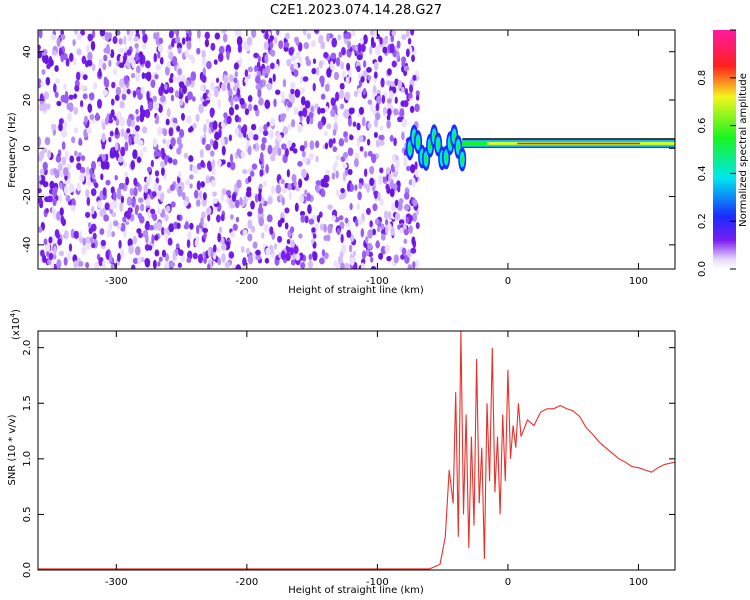 The width and height of the screenshot is (750, 600). I want to click on x-tick-label: 100, so click(638, 281).